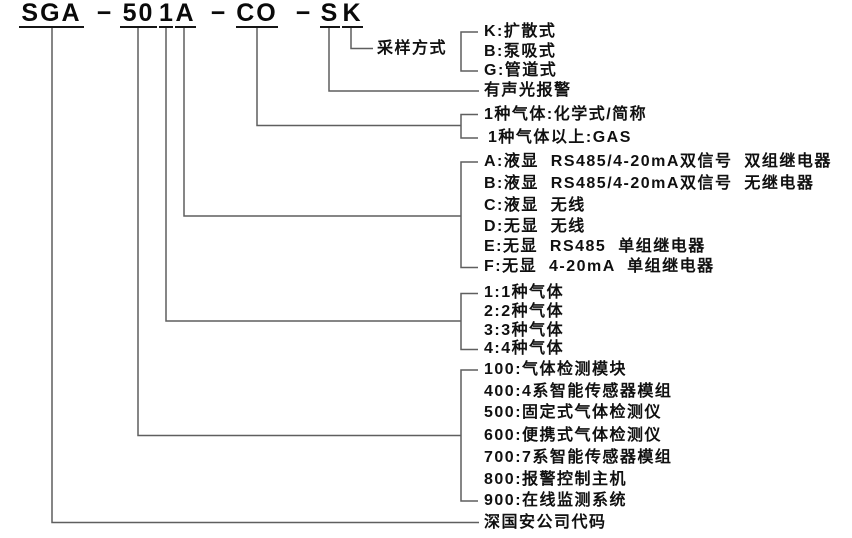 This screenshot has width=852, height=538. I want to click on sampling-option-g: G:管道式, so click(521, 70).